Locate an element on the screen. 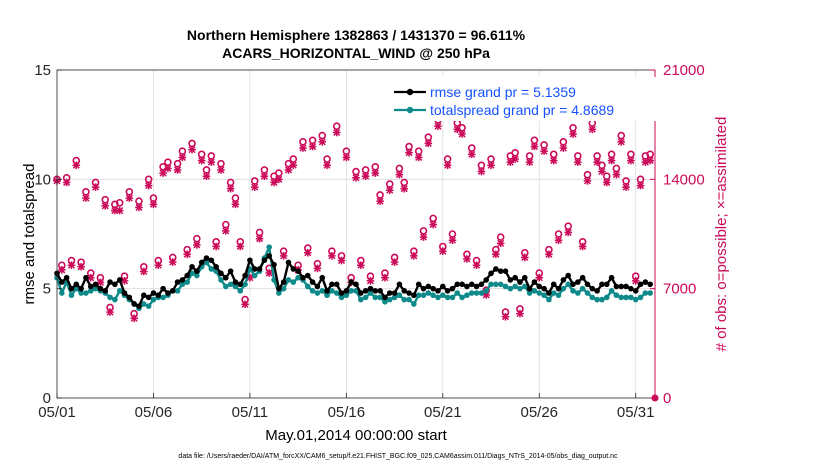  y-right-tick-label: 21000 is located at coordinates (684, 70).